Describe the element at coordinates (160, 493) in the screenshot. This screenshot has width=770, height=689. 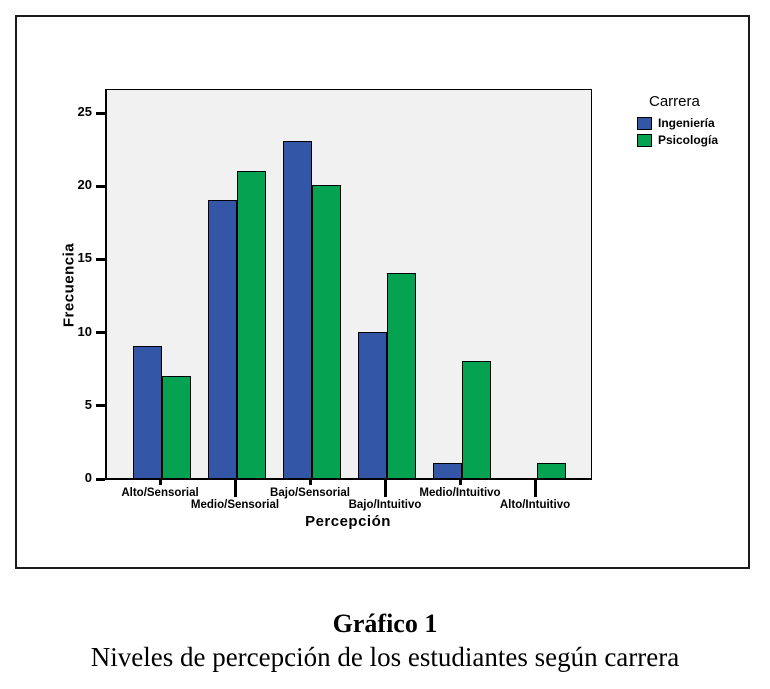
I see `x-tick-label: Alto/Sensorial` at that location.